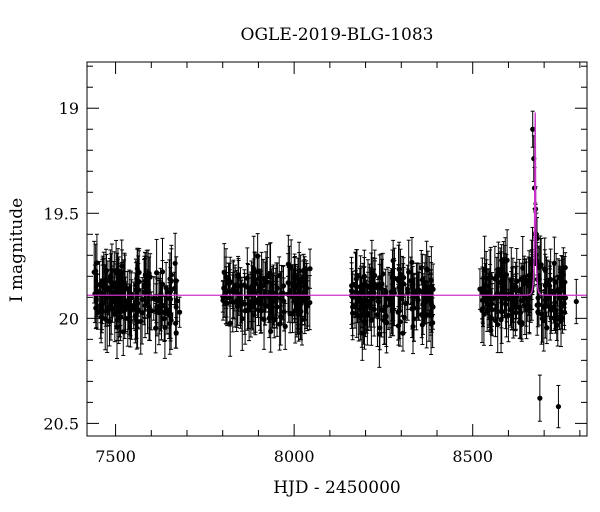 This screenshot has height=512, width=600. Describe the element at coordinates (294, 456) in the screenshot. I see `x-tick-label: 8000` at that location.